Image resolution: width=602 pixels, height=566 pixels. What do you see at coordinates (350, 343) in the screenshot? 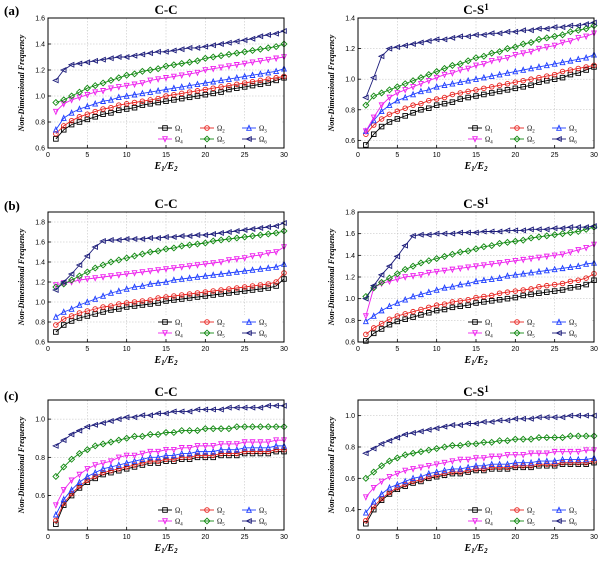
I see `y-tick-label: 0.6` at bounding box center [350, 343].